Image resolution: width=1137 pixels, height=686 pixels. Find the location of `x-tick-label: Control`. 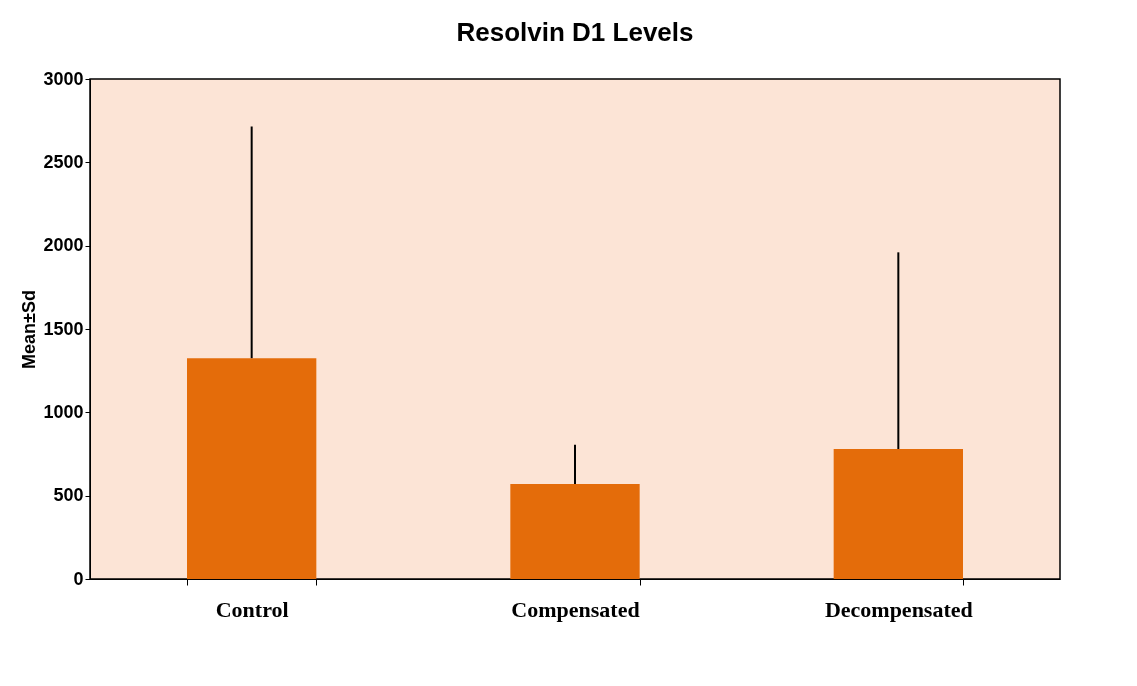

x-tick-label: Control is located at coordinates (252, 609).